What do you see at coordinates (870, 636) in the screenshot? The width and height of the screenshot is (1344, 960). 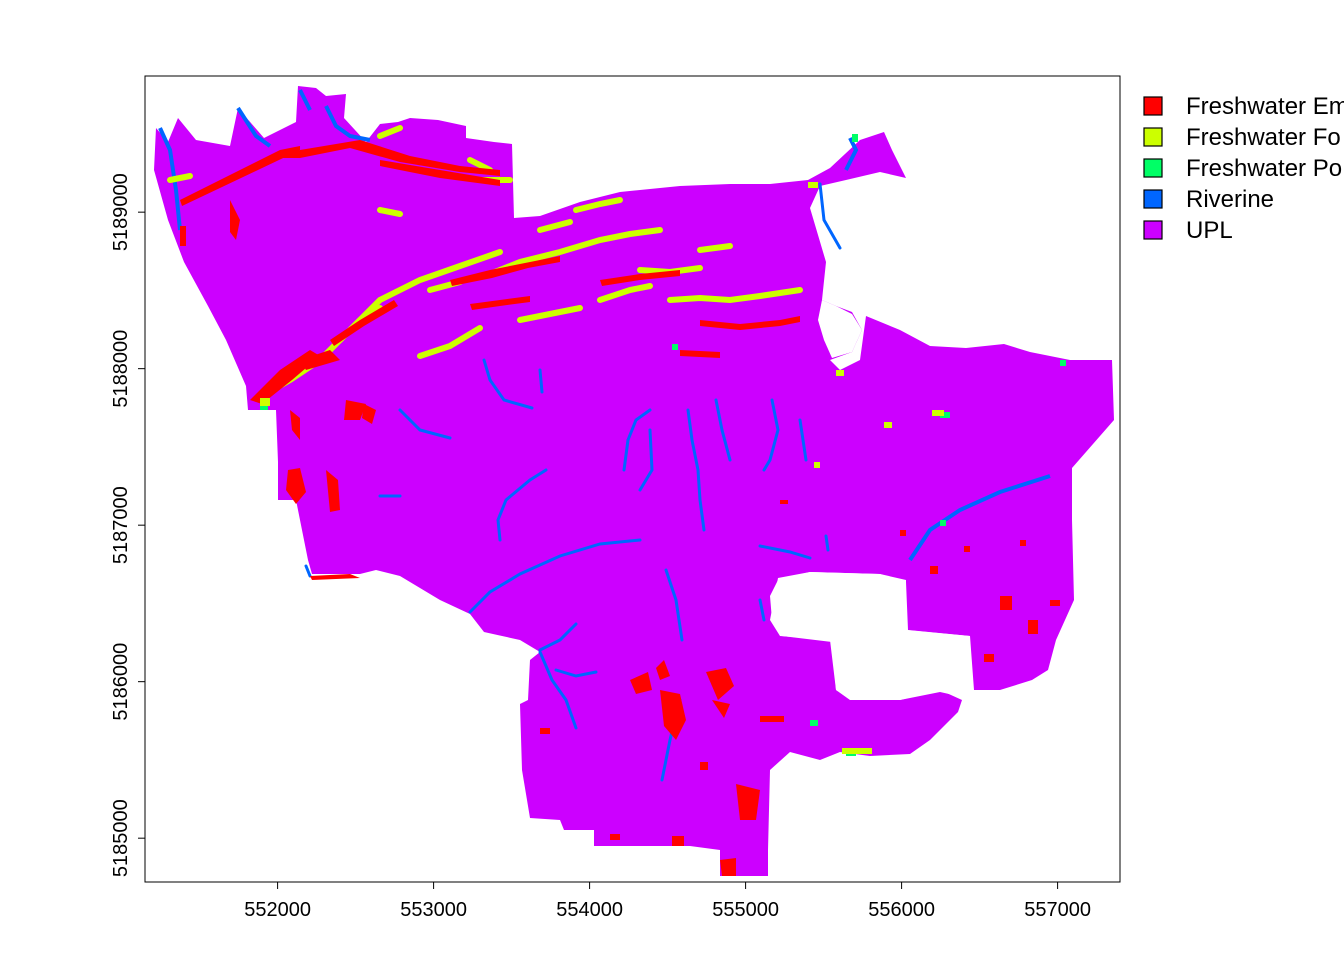 I see `hole-east` at bounding box center [870, 636].